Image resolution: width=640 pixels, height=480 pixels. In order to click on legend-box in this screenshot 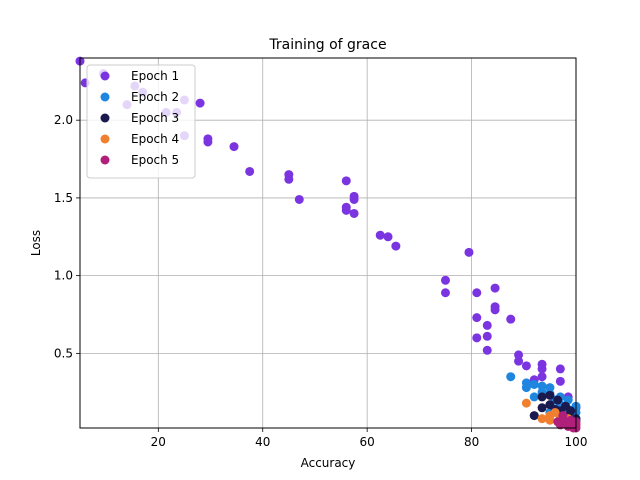, I will do `click(141, 121)`.